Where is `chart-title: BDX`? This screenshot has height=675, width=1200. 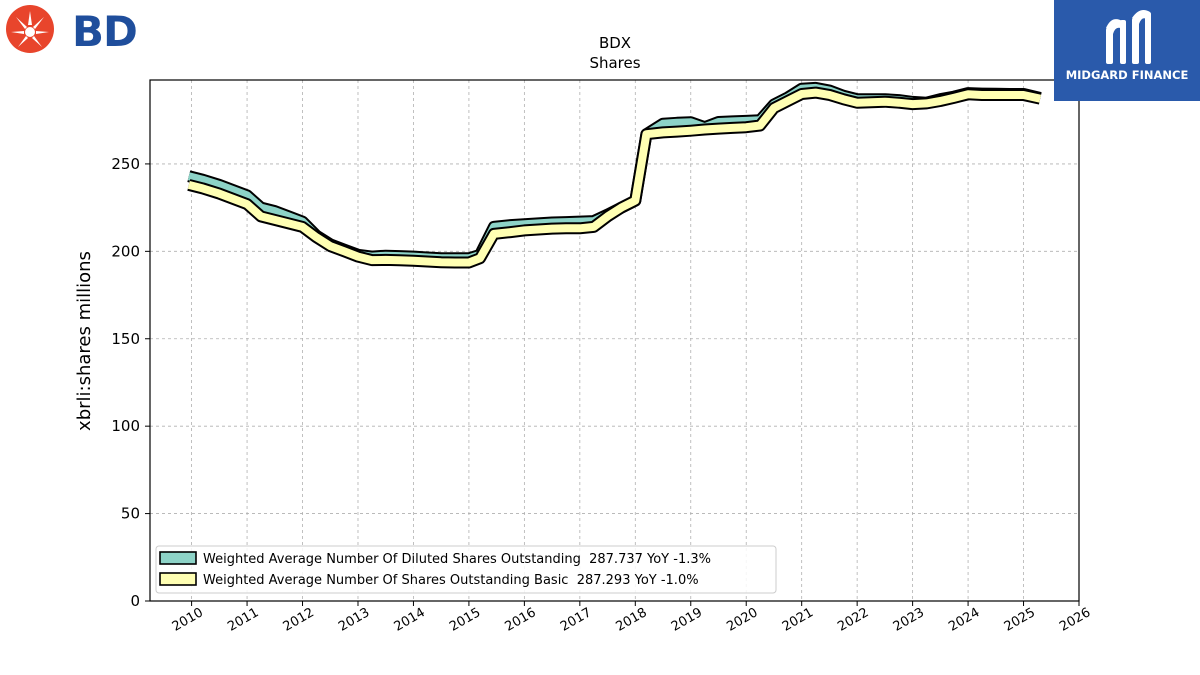 chart-title: BDX is located at coordinates (615, 43).